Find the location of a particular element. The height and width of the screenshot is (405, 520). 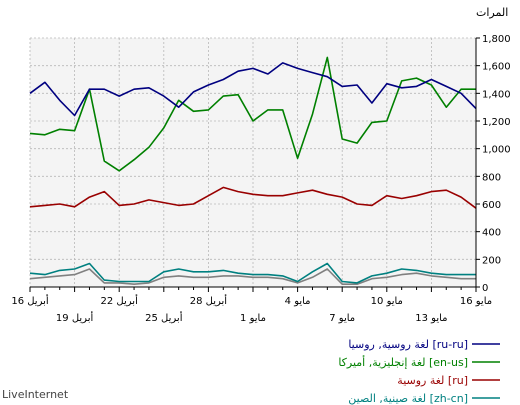

y-tick-label: 0 is located at coordinates (485, 288).